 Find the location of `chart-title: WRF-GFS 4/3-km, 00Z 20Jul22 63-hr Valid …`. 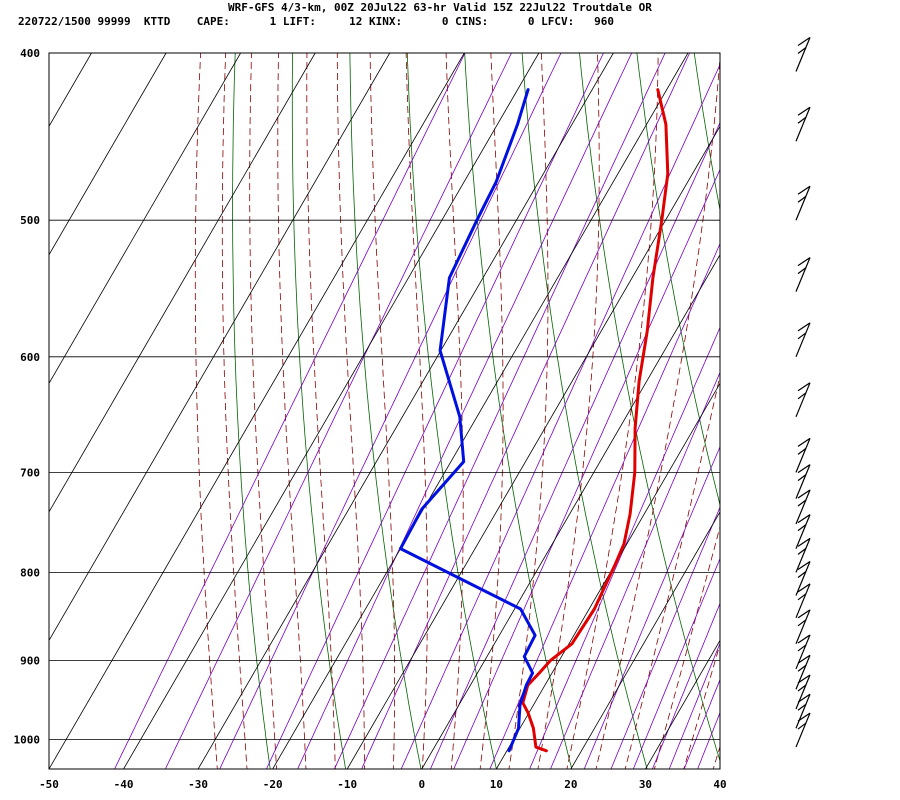

chart-title: WRF-GFS 4/3-km, 00Z 20Jul22 63-hr Valid … is located at coordinates (440, 7).